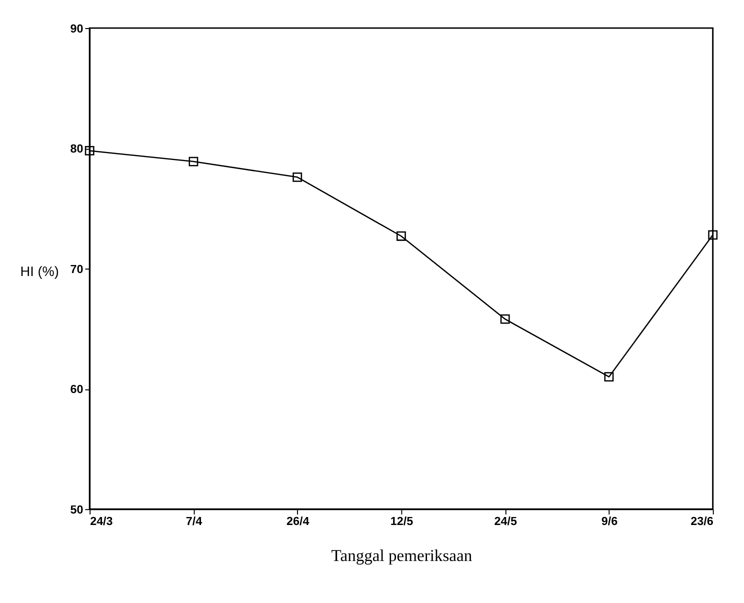 This screenshot has width=744, height=603. What do you see at coordinates (402, 556) in the screenshot?
I see `x-axis-title: Tanggal pemeriksaan` at bounding box center [402, 556].